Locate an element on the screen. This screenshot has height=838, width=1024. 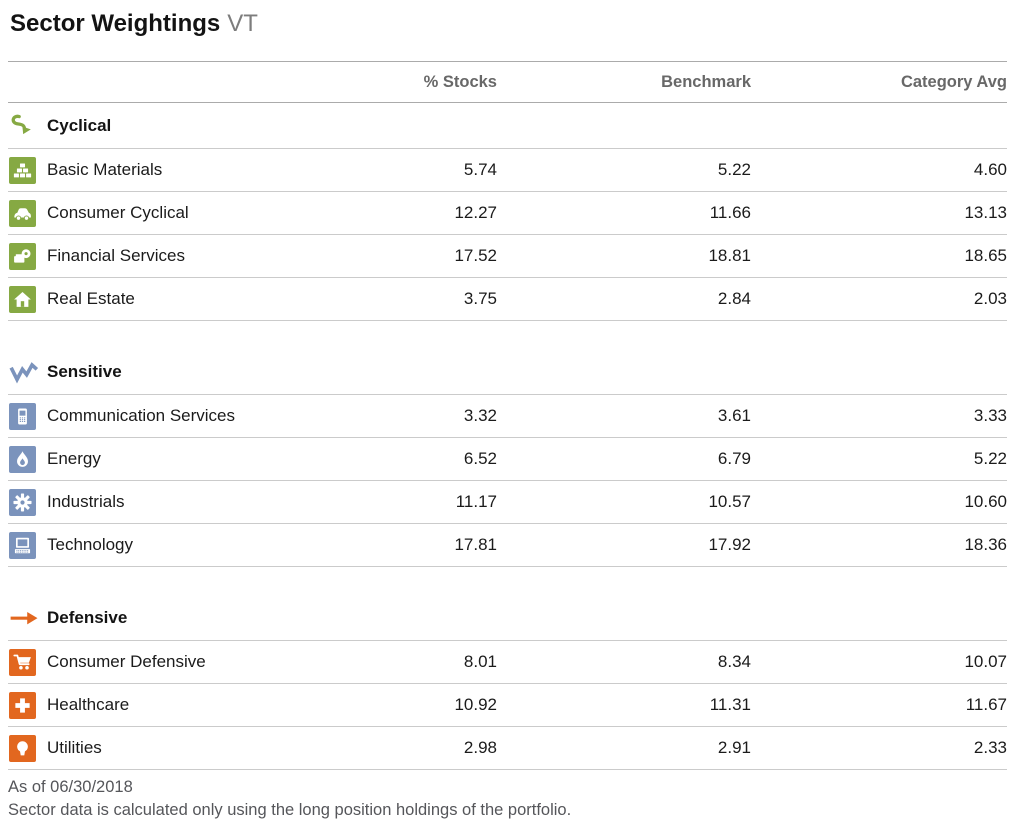
widget-title: Sector Weightings is located at coordinates (115, 23).